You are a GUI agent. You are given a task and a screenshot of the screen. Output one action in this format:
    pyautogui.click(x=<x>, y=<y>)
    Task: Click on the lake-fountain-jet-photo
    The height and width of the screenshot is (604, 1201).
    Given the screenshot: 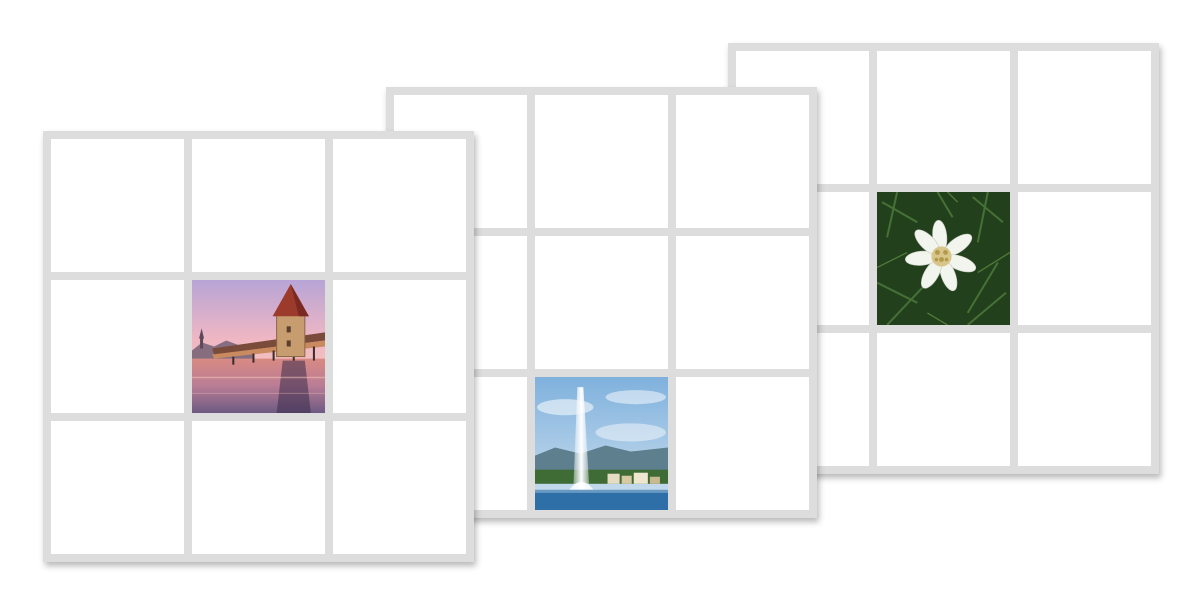 What is the action you would take?
    pyautogui.click(x=601, y=443)
    